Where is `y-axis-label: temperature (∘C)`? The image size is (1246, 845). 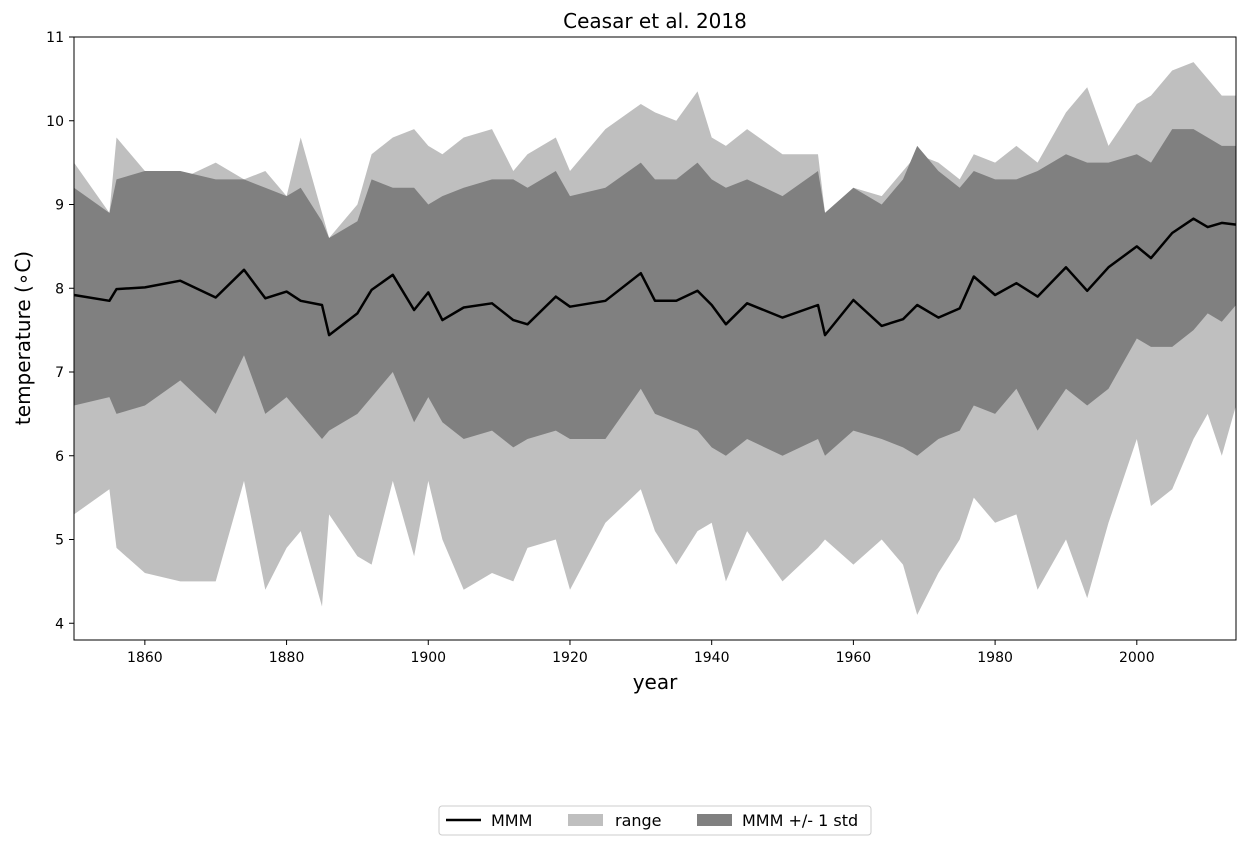
y-axis-label: temperature (∘C) is located at coordinates (23, 338).